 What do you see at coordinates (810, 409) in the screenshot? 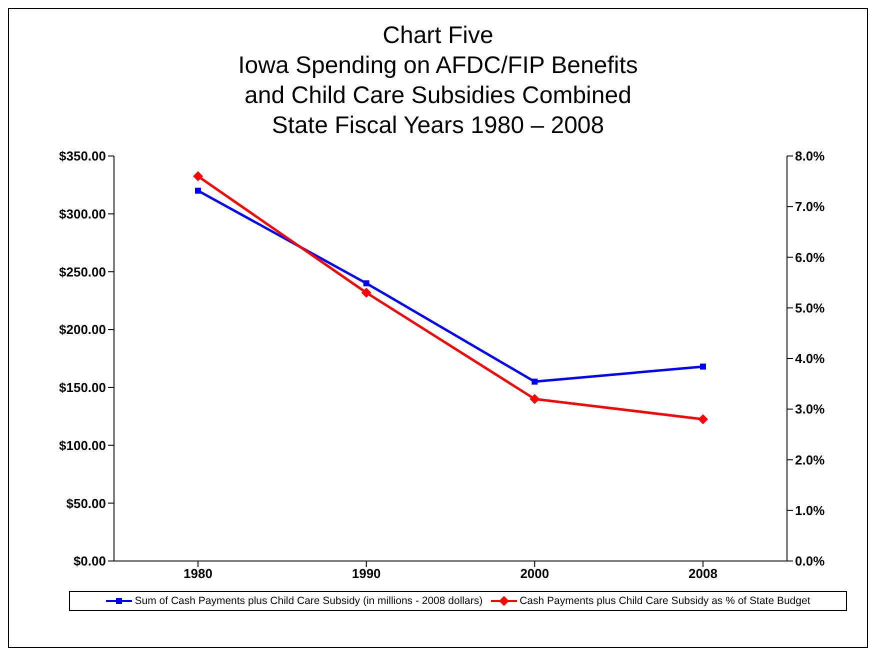
I see `y2-tick-label: 3.0%` at bounding box center [810, 409].